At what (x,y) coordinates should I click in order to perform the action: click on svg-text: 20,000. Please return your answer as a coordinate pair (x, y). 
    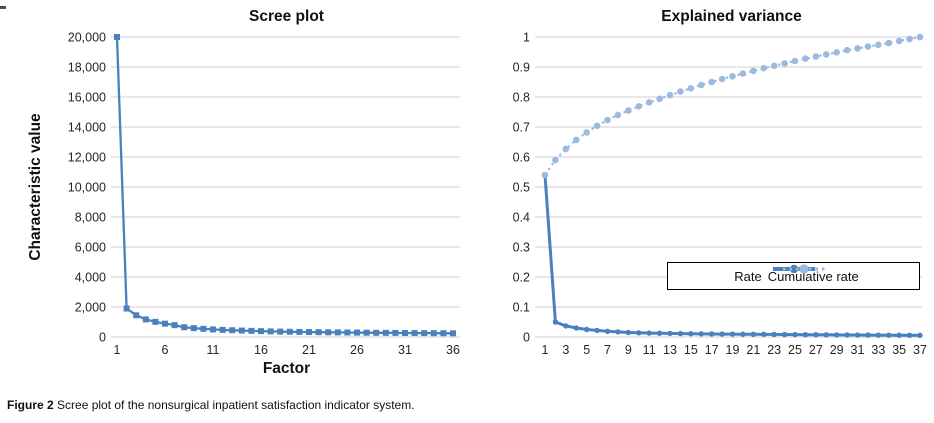
    Looking at the image, I should click on (87, 38).